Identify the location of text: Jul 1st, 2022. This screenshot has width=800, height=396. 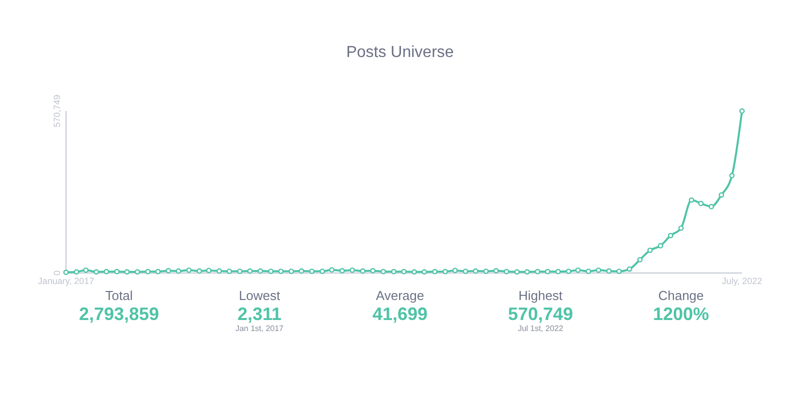
(541, 328).